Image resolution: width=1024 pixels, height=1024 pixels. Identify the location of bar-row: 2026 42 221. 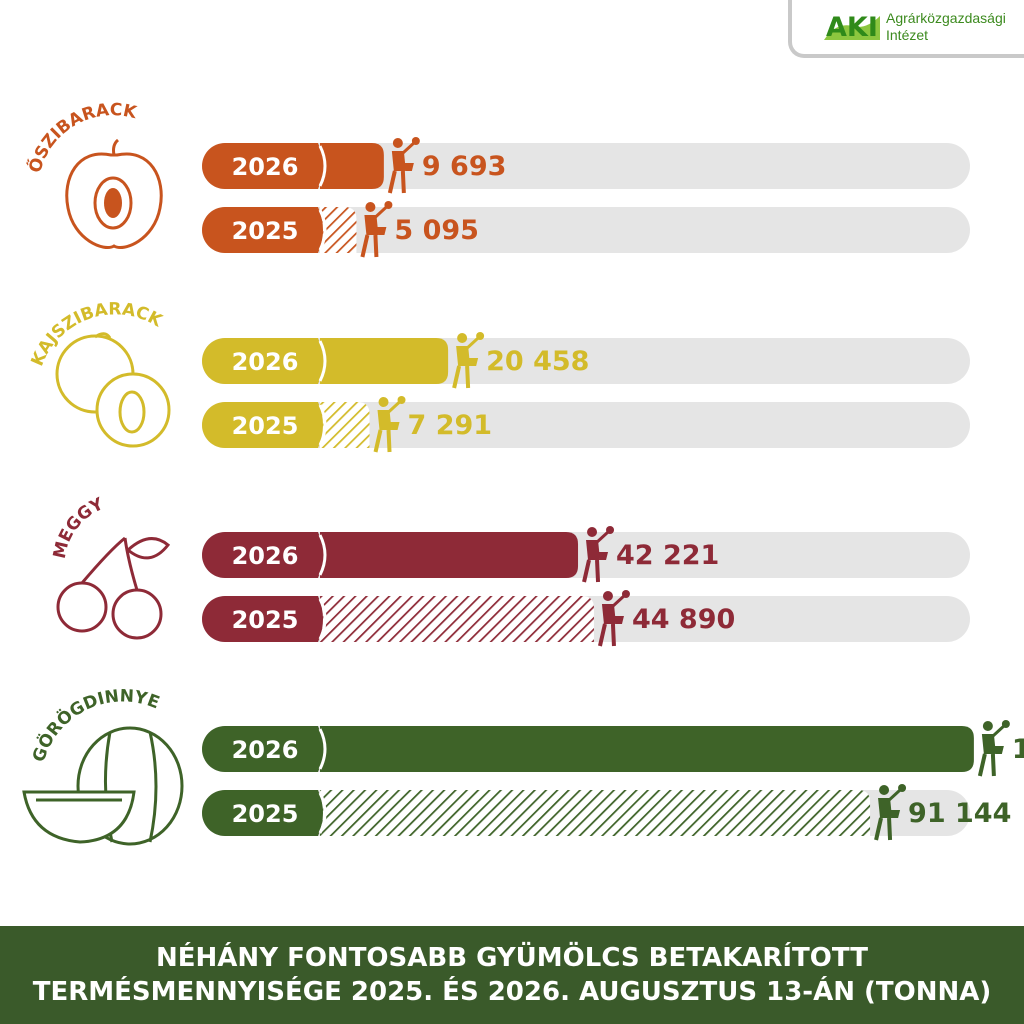
(586, 554).